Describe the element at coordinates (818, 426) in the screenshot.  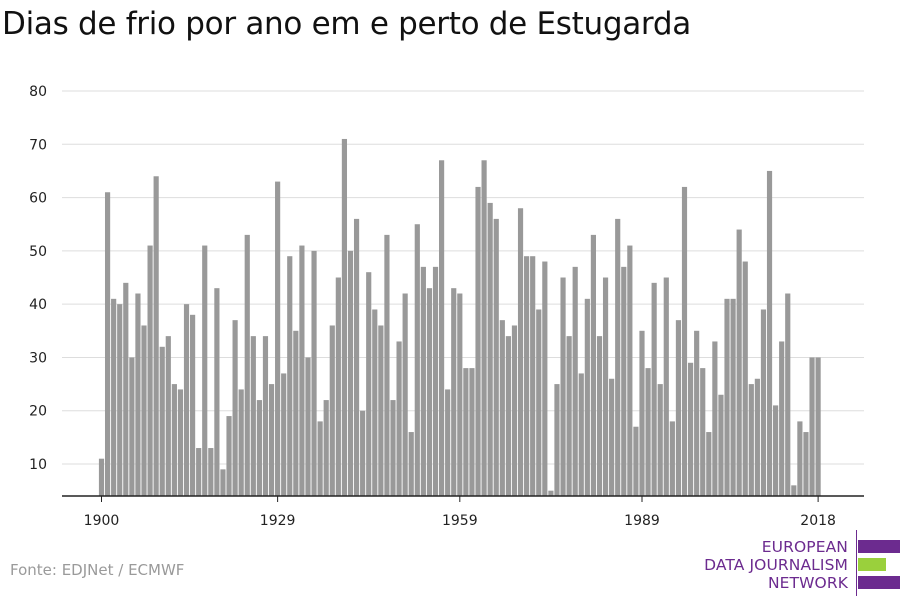
I see `bar-2018` at that location.